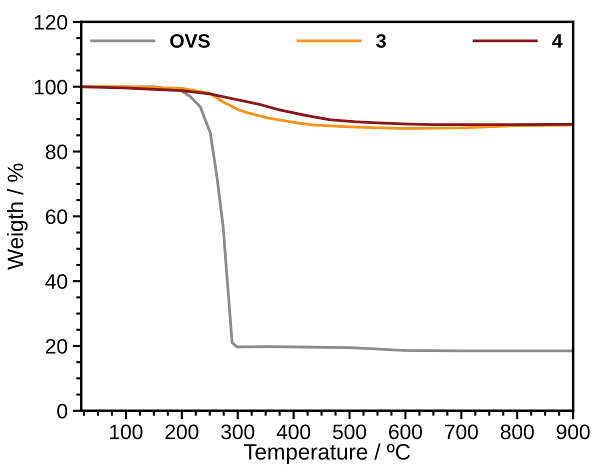 The height and width of the screenshot is (476, 597). What do you see at coordinates (557, 41) in the screenshot?
I see `legend-label: 4` at bounding box center [557, 41].